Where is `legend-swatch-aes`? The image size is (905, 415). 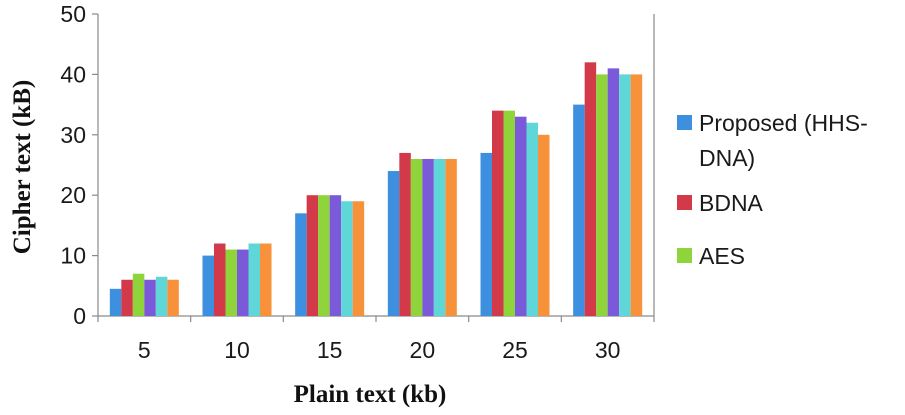
legend-swatch-aes is located at coordinates (684, 255).